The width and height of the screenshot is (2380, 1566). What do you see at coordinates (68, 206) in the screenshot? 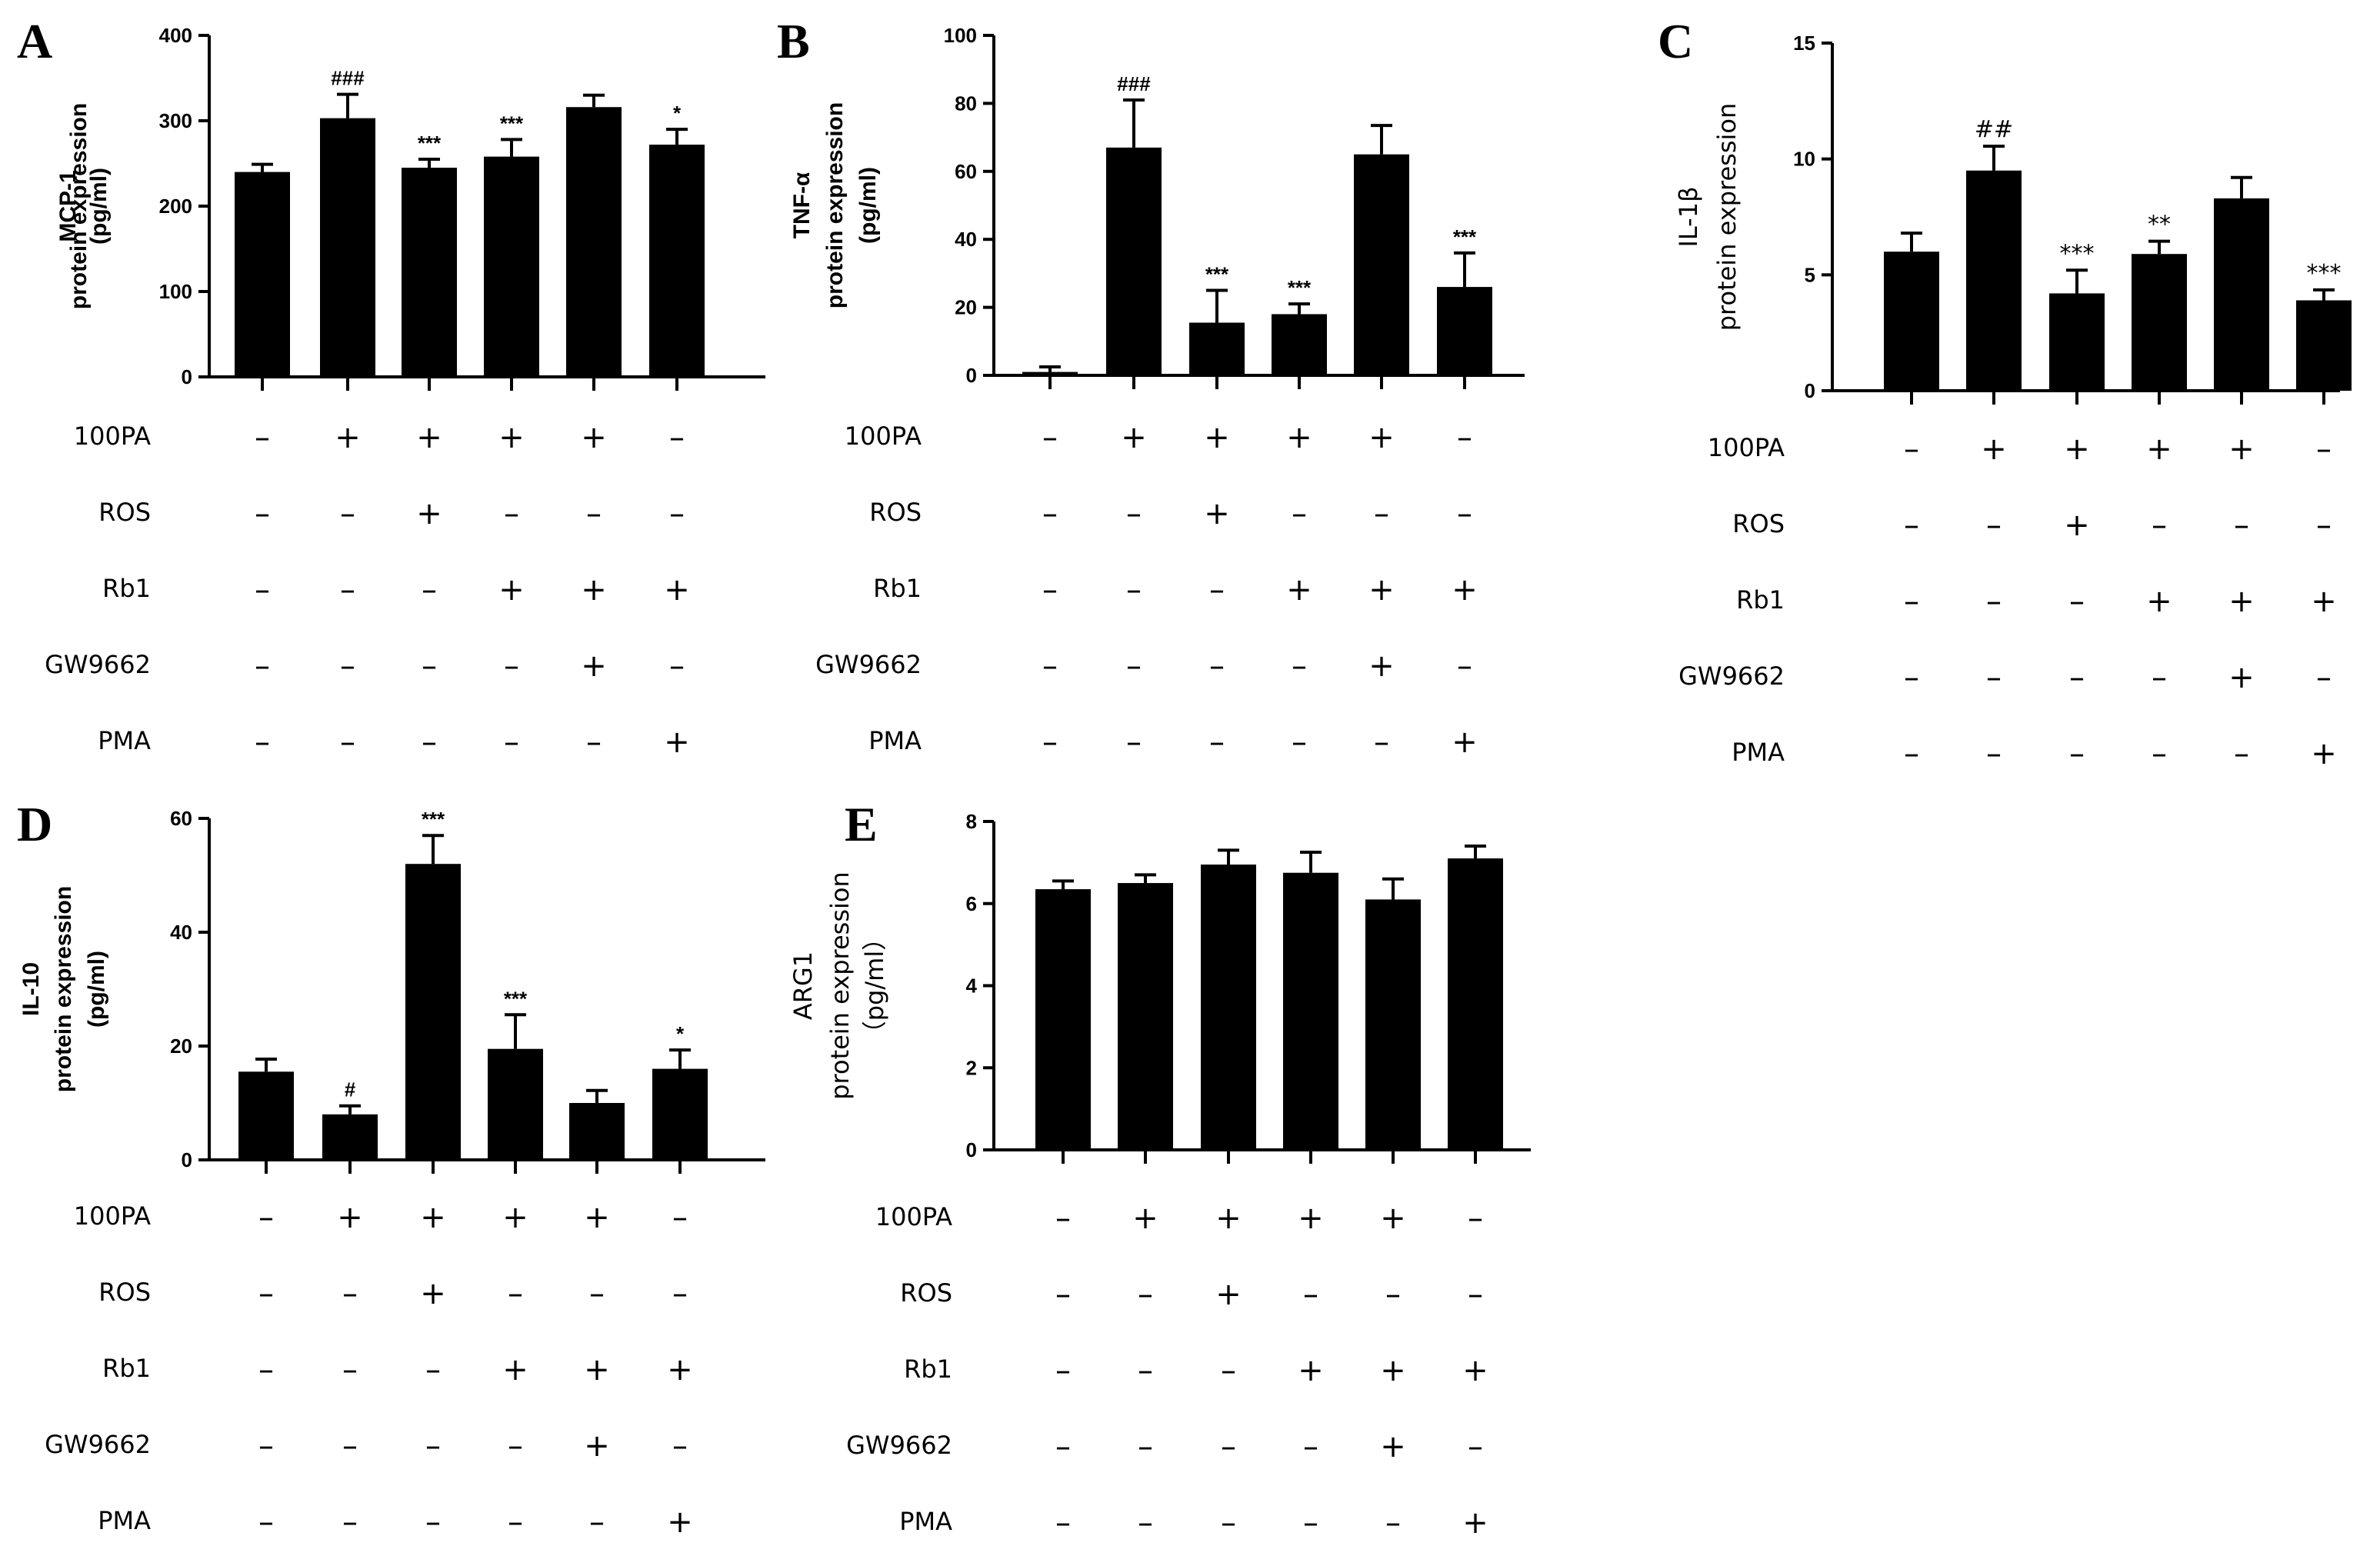
I see `panel-a-ylabel-line: MCP-1` at bounding box center [68, 206].